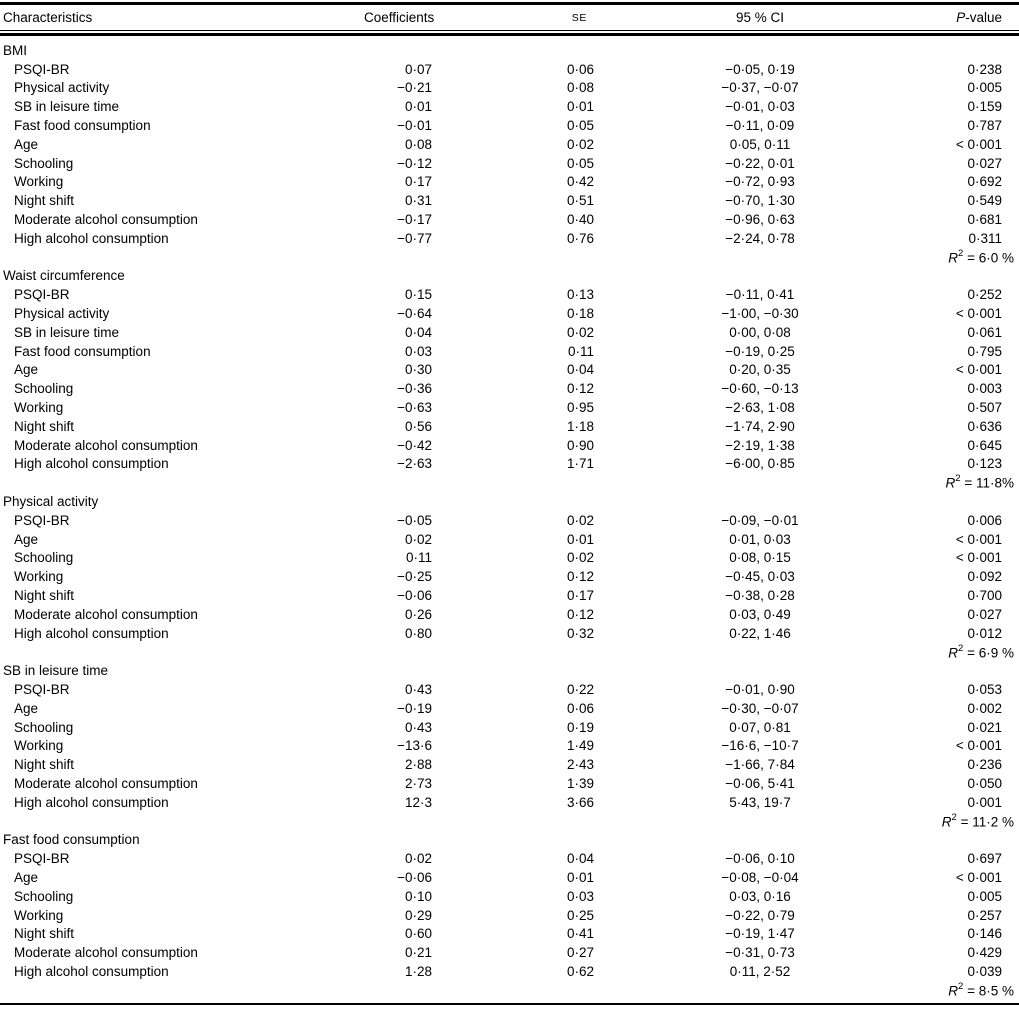 The image size is (1019, 1011). I want to click on r-squared-row: R2 = 8·5 %, so click(509, 990).